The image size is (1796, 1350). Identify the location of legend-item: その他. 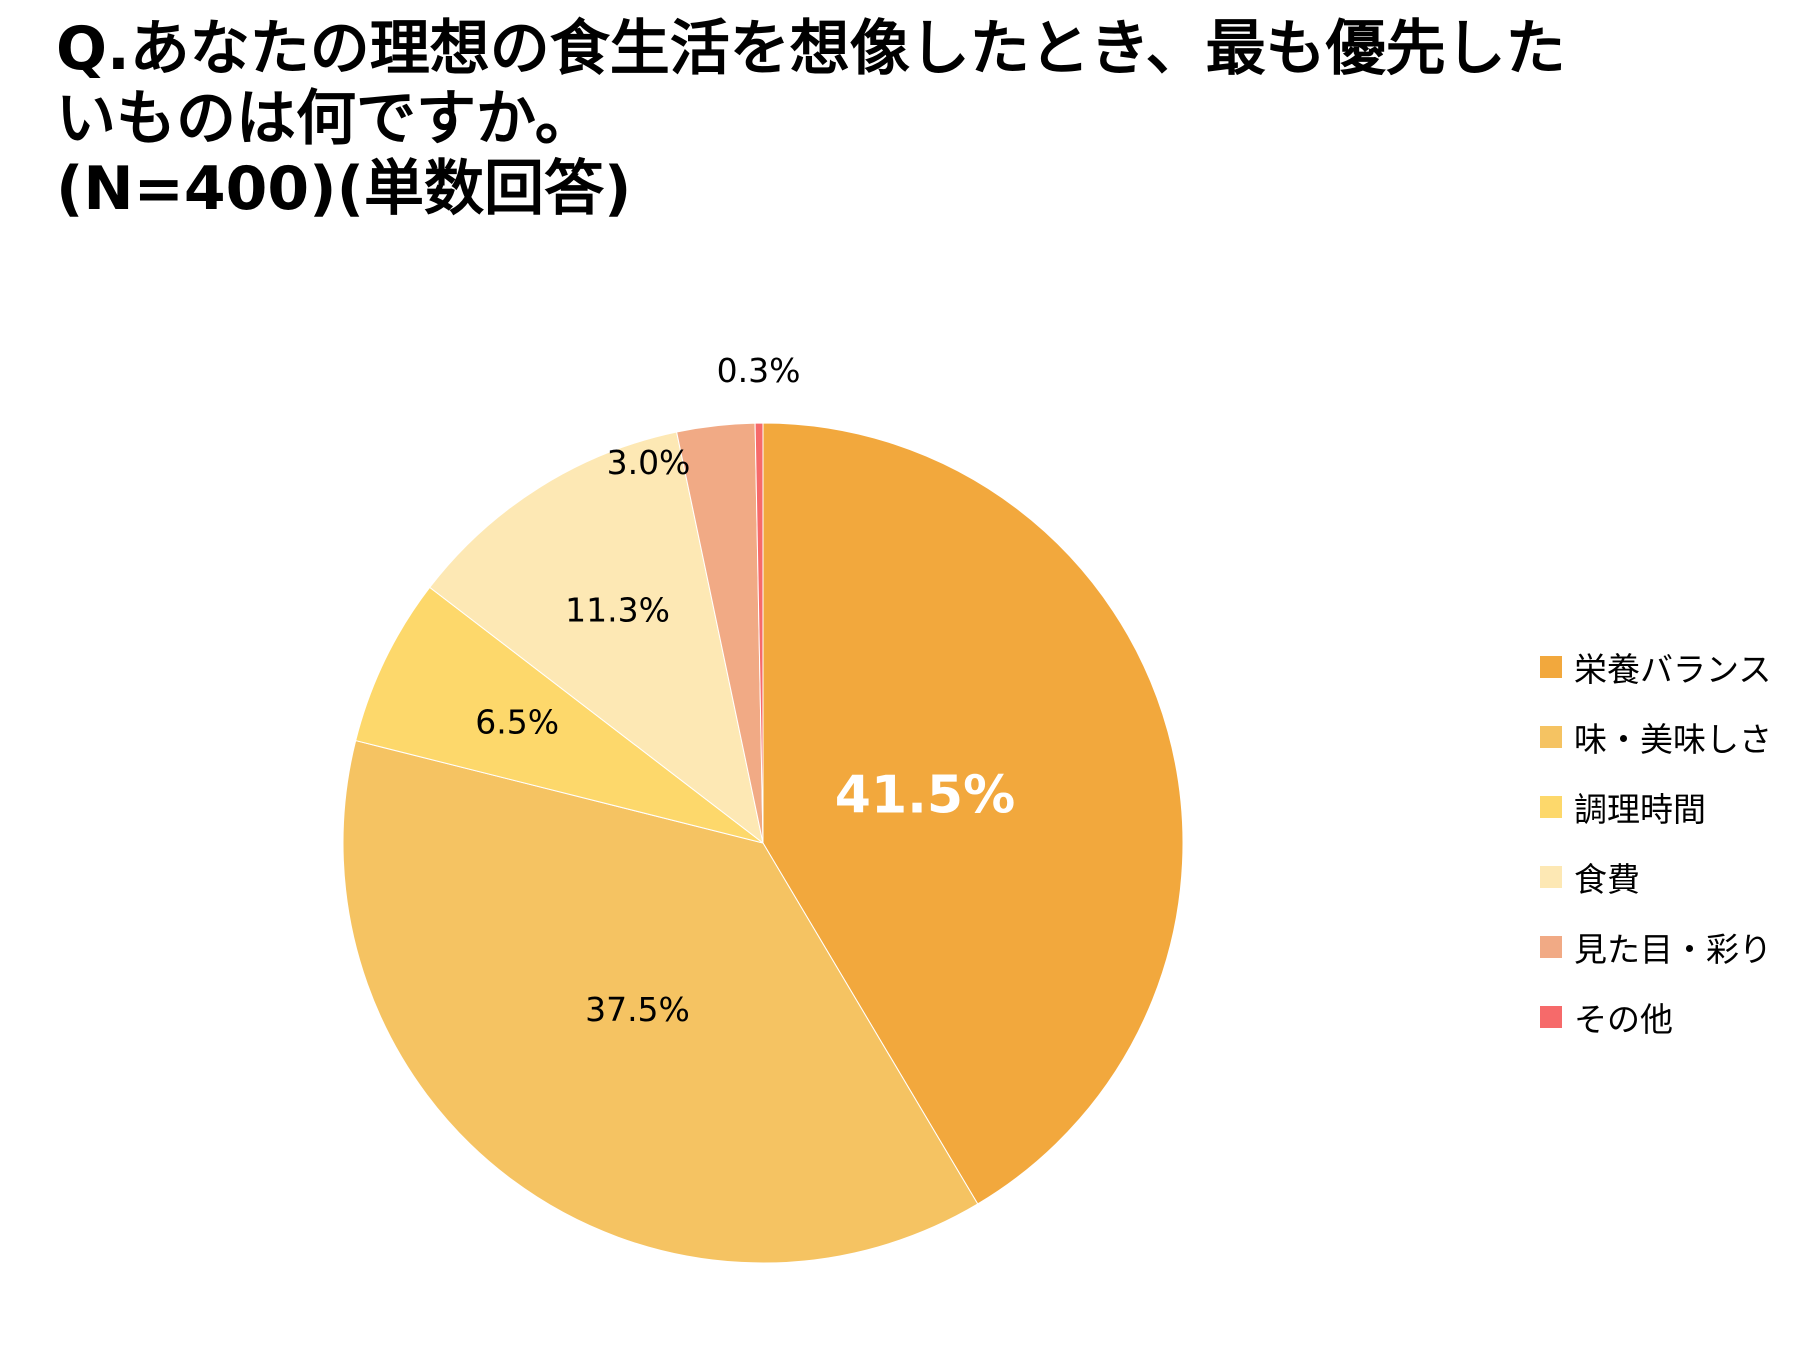
(1656, 1017).